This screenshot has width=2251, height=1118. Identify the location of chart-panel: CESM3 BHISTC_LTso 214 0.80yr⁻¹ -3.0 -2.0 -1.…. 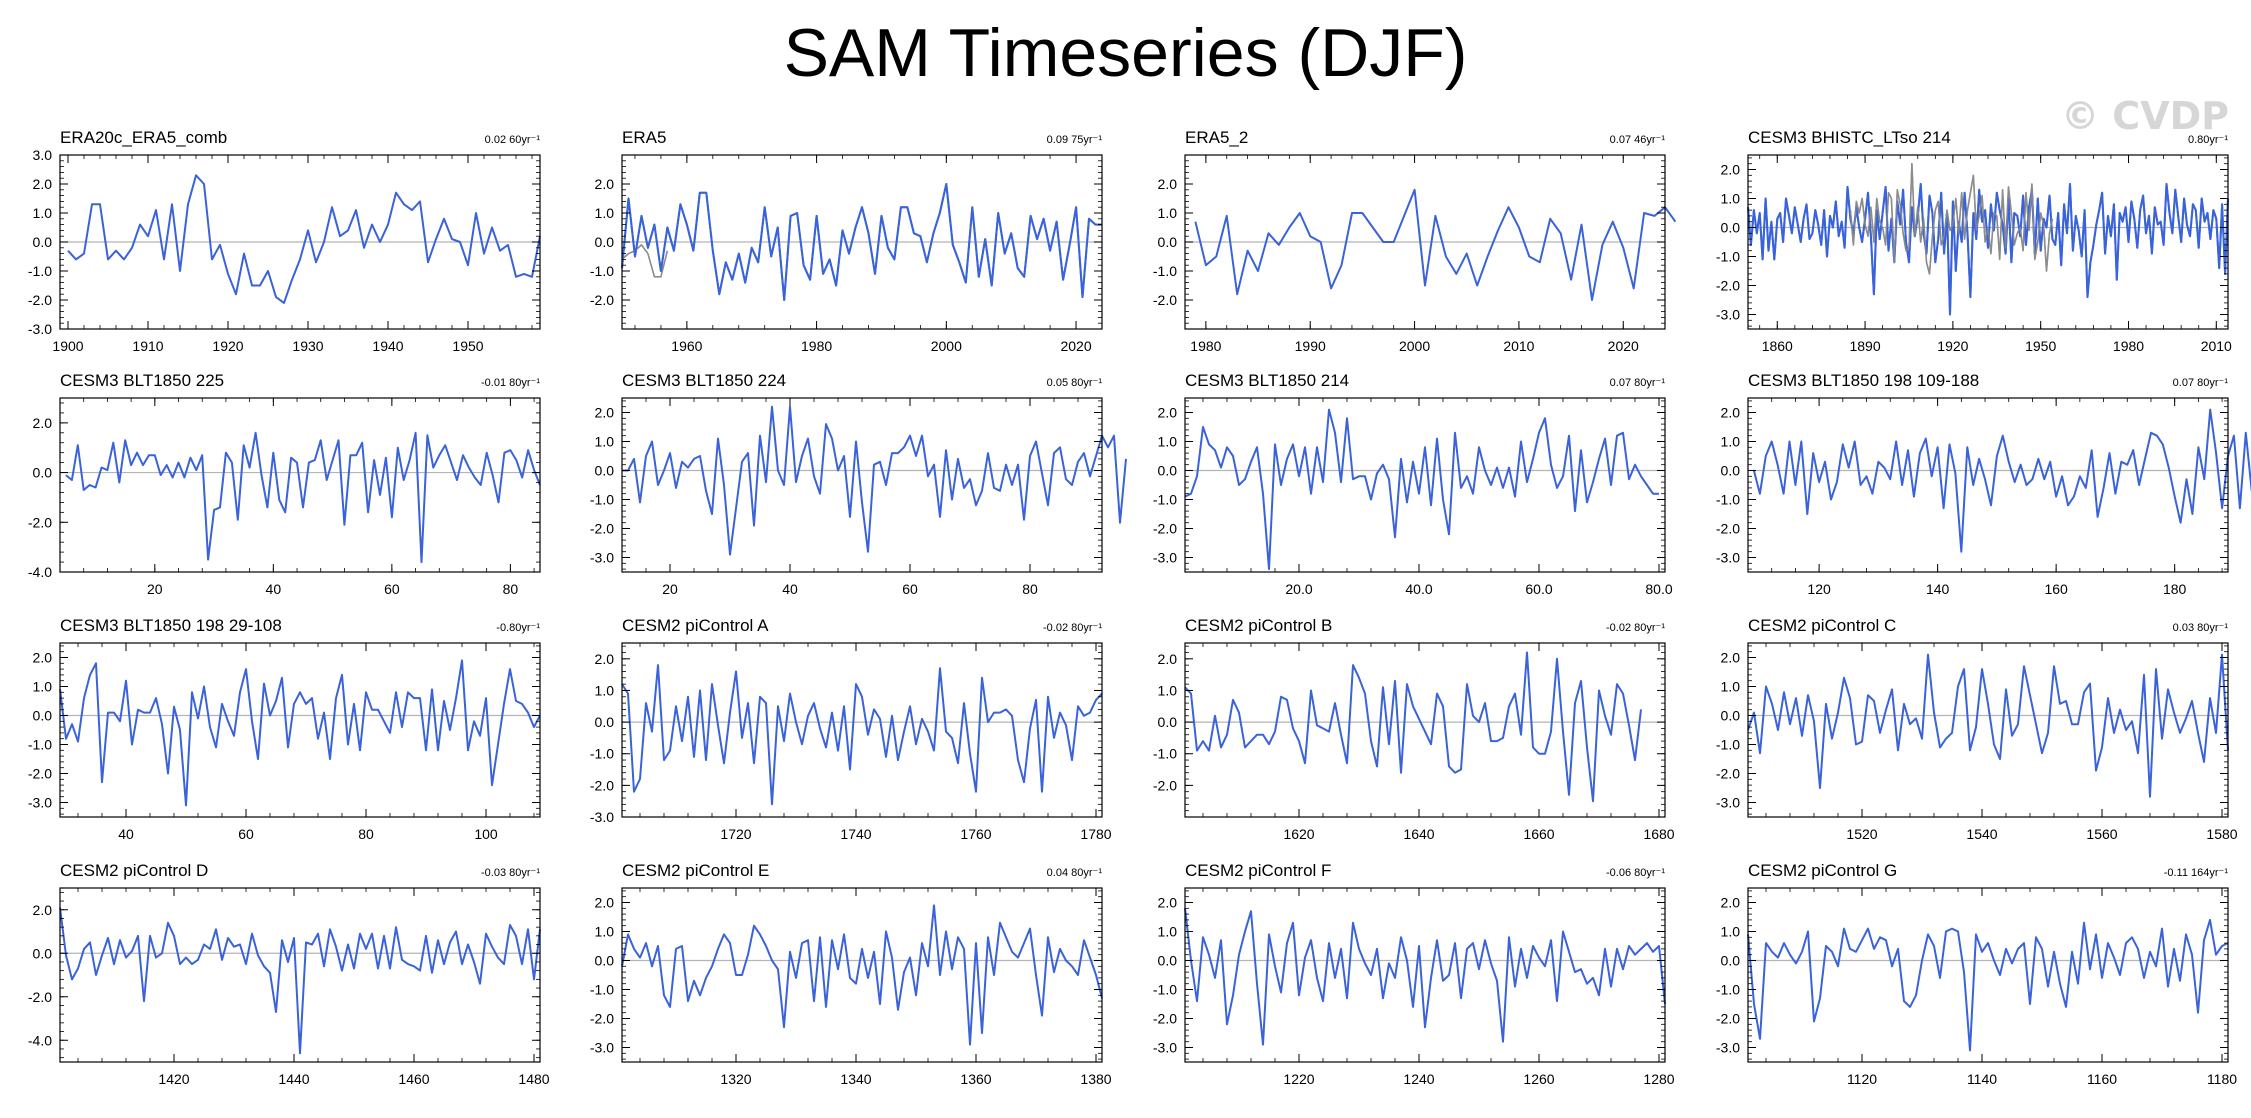
(1974, 241).